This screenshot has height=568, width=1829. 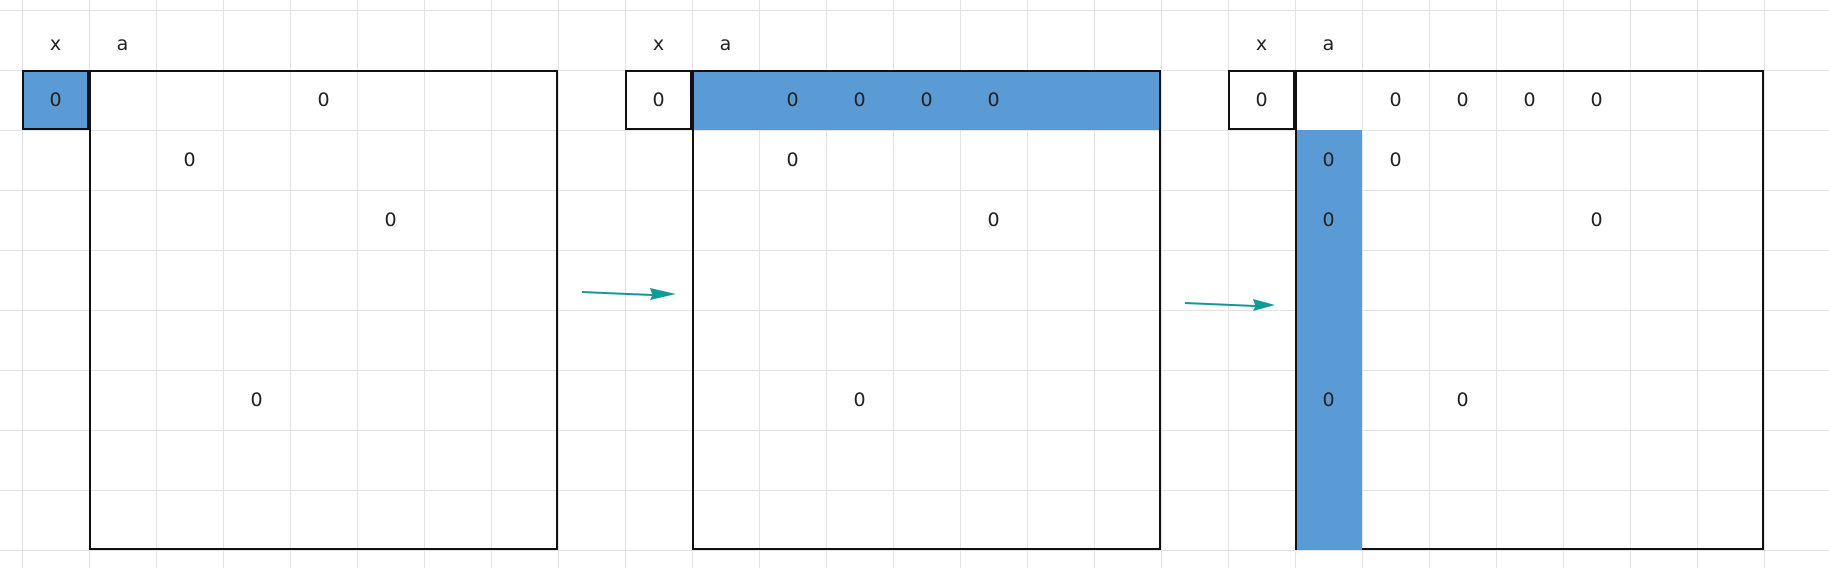 I want to click on highlight-first-row, so click(x=926, y=101).